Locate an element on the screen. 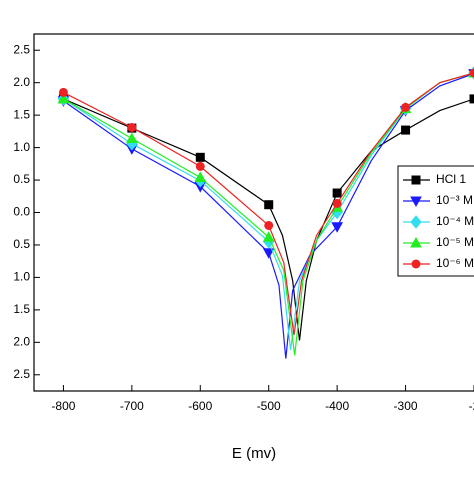  x-tick-label: -300 is located at coordinates (406, 406).